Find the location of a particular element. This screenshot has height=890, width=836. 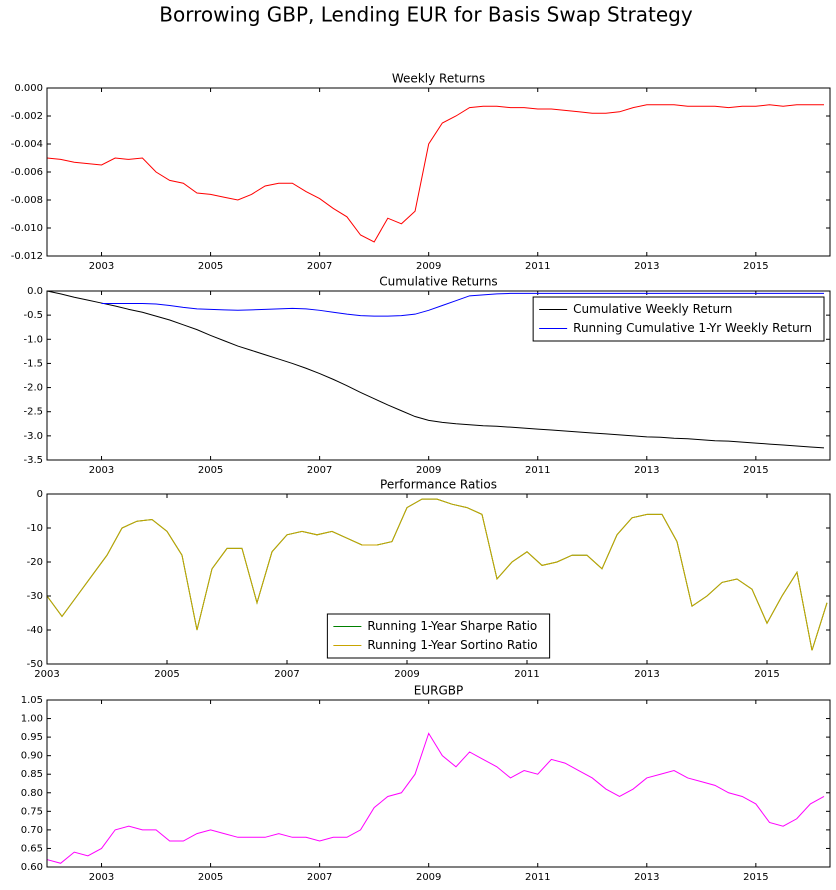

y-tick-label: 0.85 is located at coordinates (32, 774).